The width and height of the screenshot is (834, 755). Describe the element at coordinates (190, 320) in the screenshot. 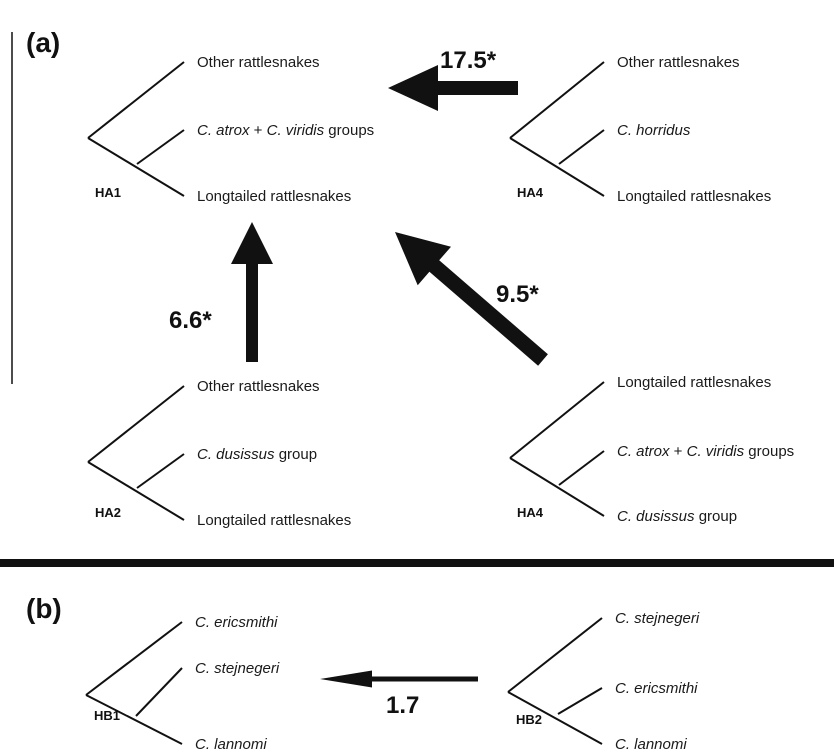

I see `arrow-weight-label: 6.6*` at that location.